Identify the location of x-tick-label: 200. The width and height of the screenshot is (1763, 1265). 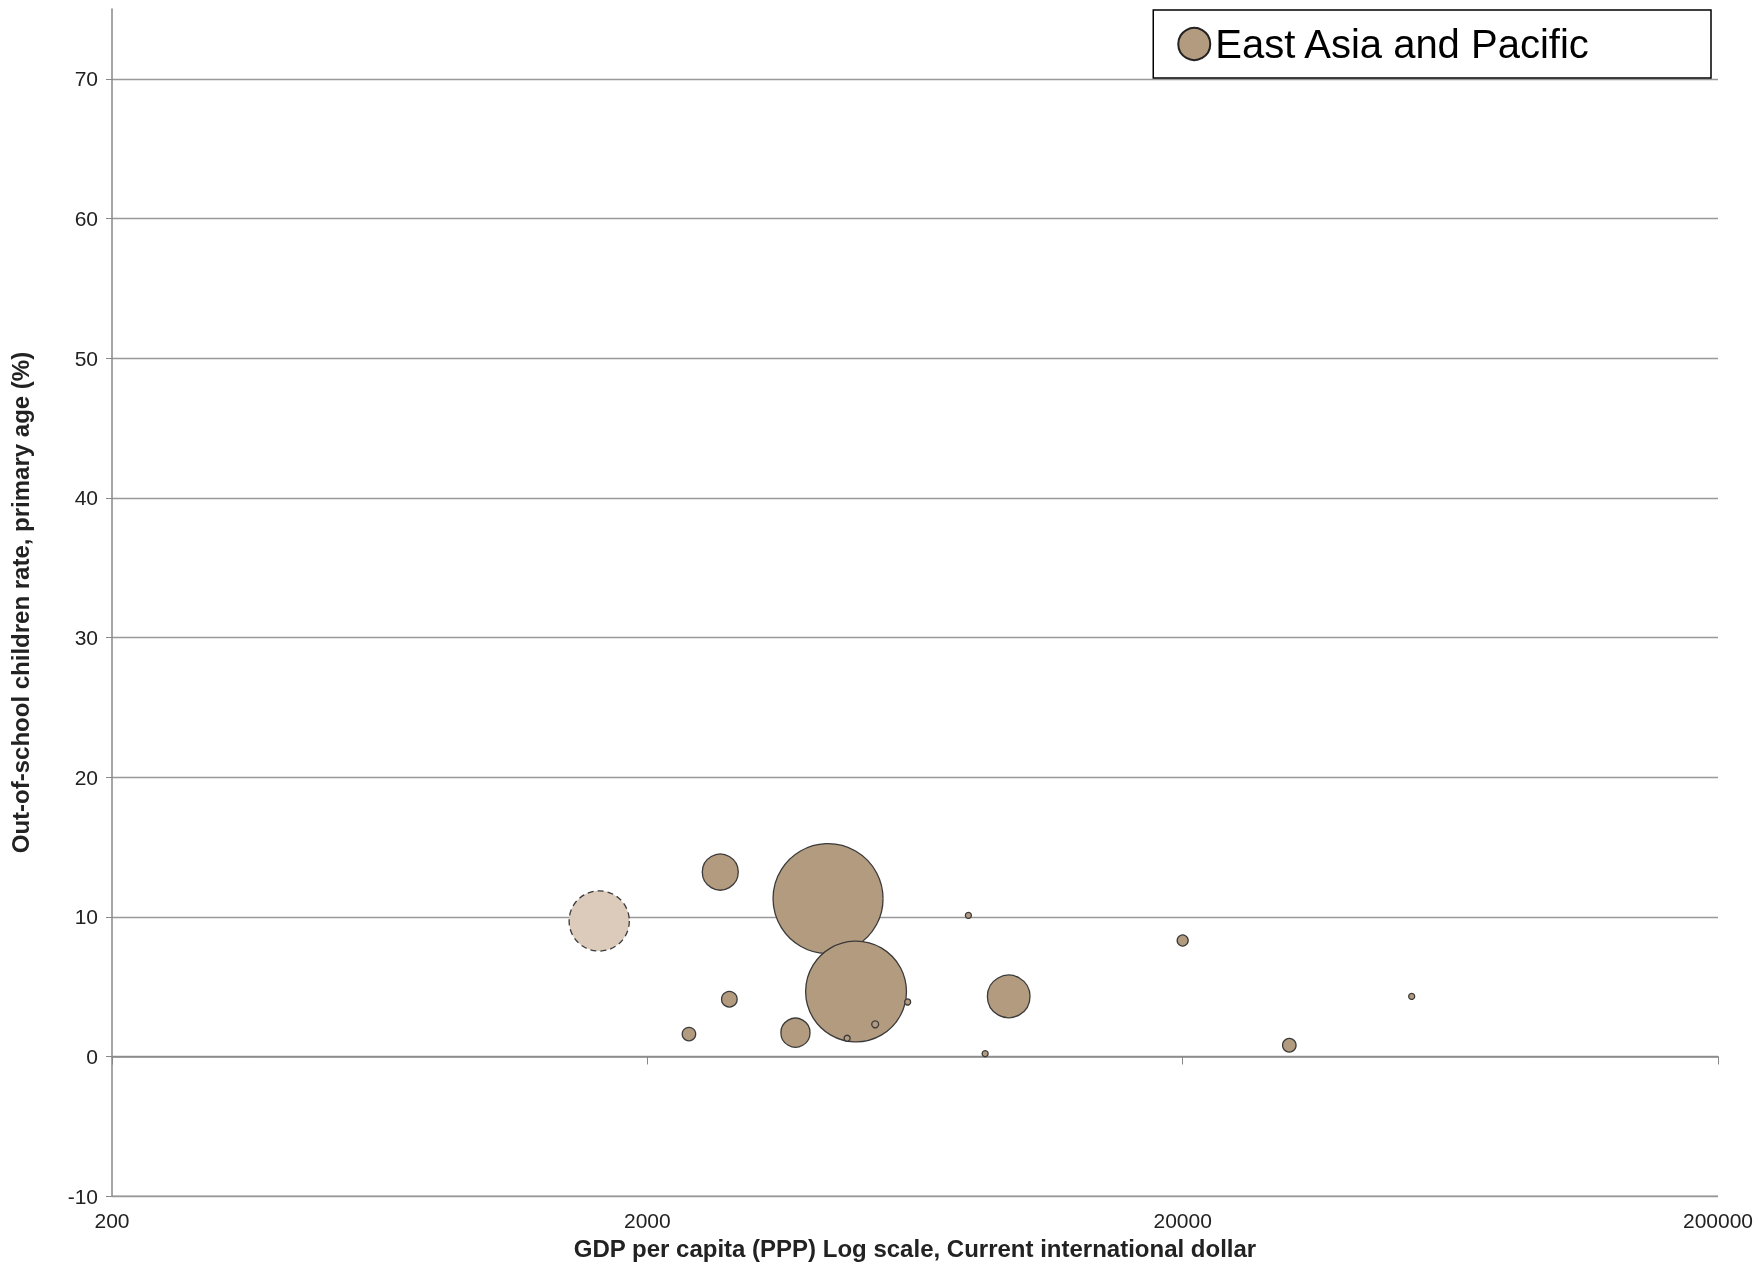
(112, 1221).